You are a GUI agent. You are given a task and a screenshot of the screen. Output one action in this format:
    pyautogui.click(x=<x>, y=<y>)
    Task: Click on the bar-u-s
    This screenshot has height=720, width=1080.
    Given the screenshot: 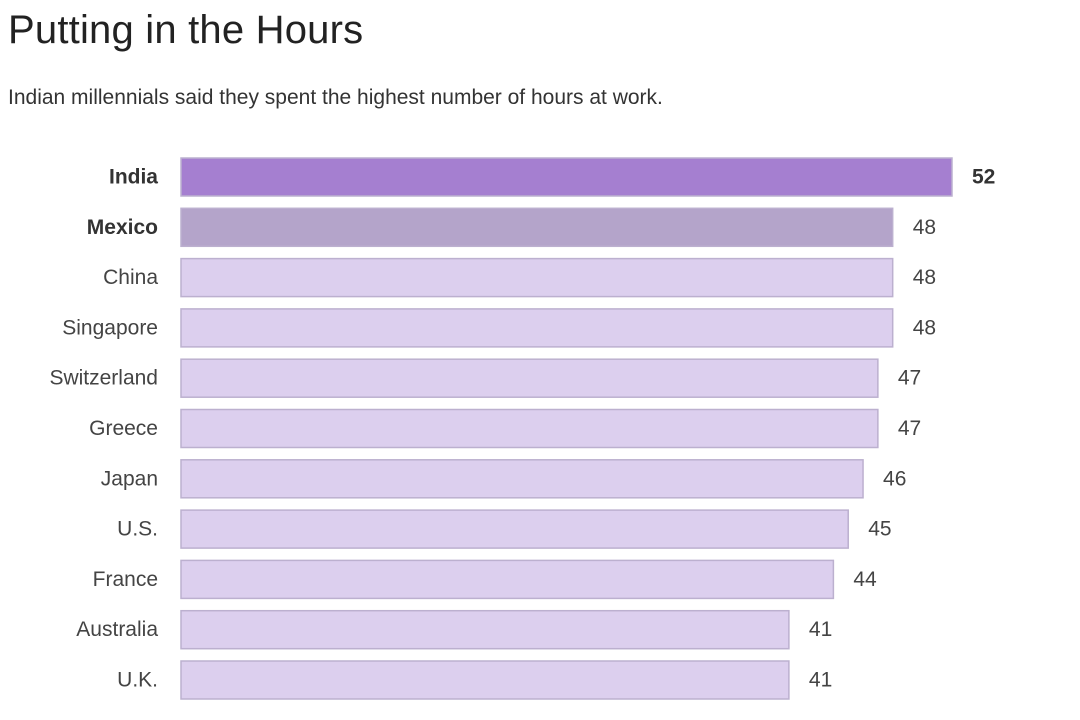 What is the action you would take?
    pyautogui.click(x=514, y=529)
    